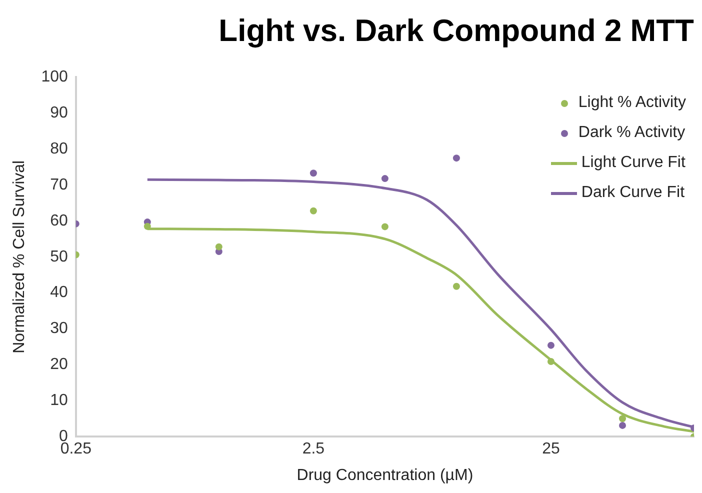 Image resolution: width=702 pixels, height=493 pixels. Describe the element at coordinates (313, 449) in the screenshot. I see `x-tick-label: 2.5` at that location.